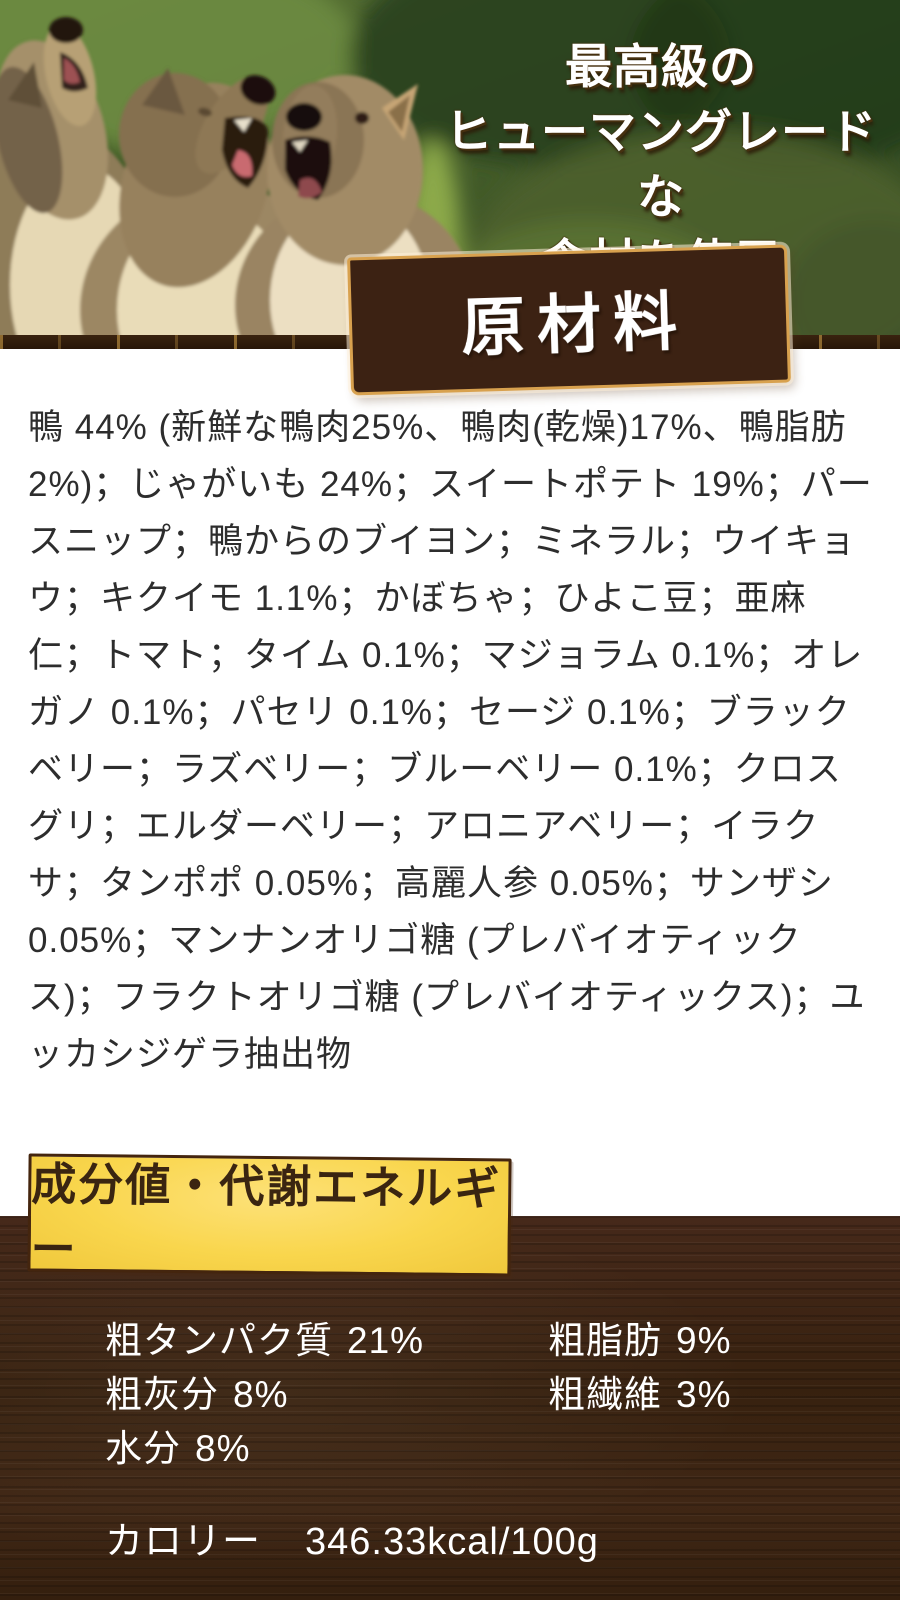 The width and height of the screenshot is (900, 1600). I want to click on calorie-label: カロリー, so click(183, 1542).